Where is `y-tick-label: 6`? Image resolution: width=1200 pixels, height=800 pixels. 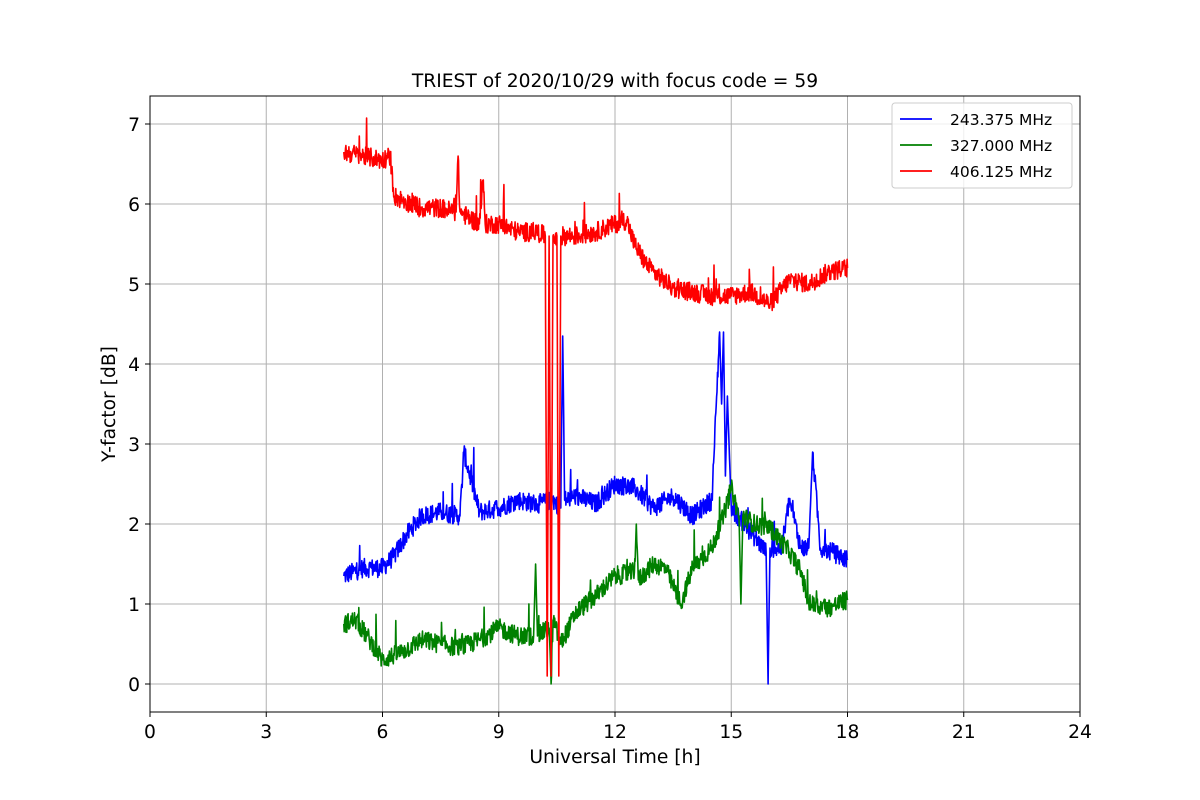 y-tick-label: 6 is located at coordinates (134, 205).